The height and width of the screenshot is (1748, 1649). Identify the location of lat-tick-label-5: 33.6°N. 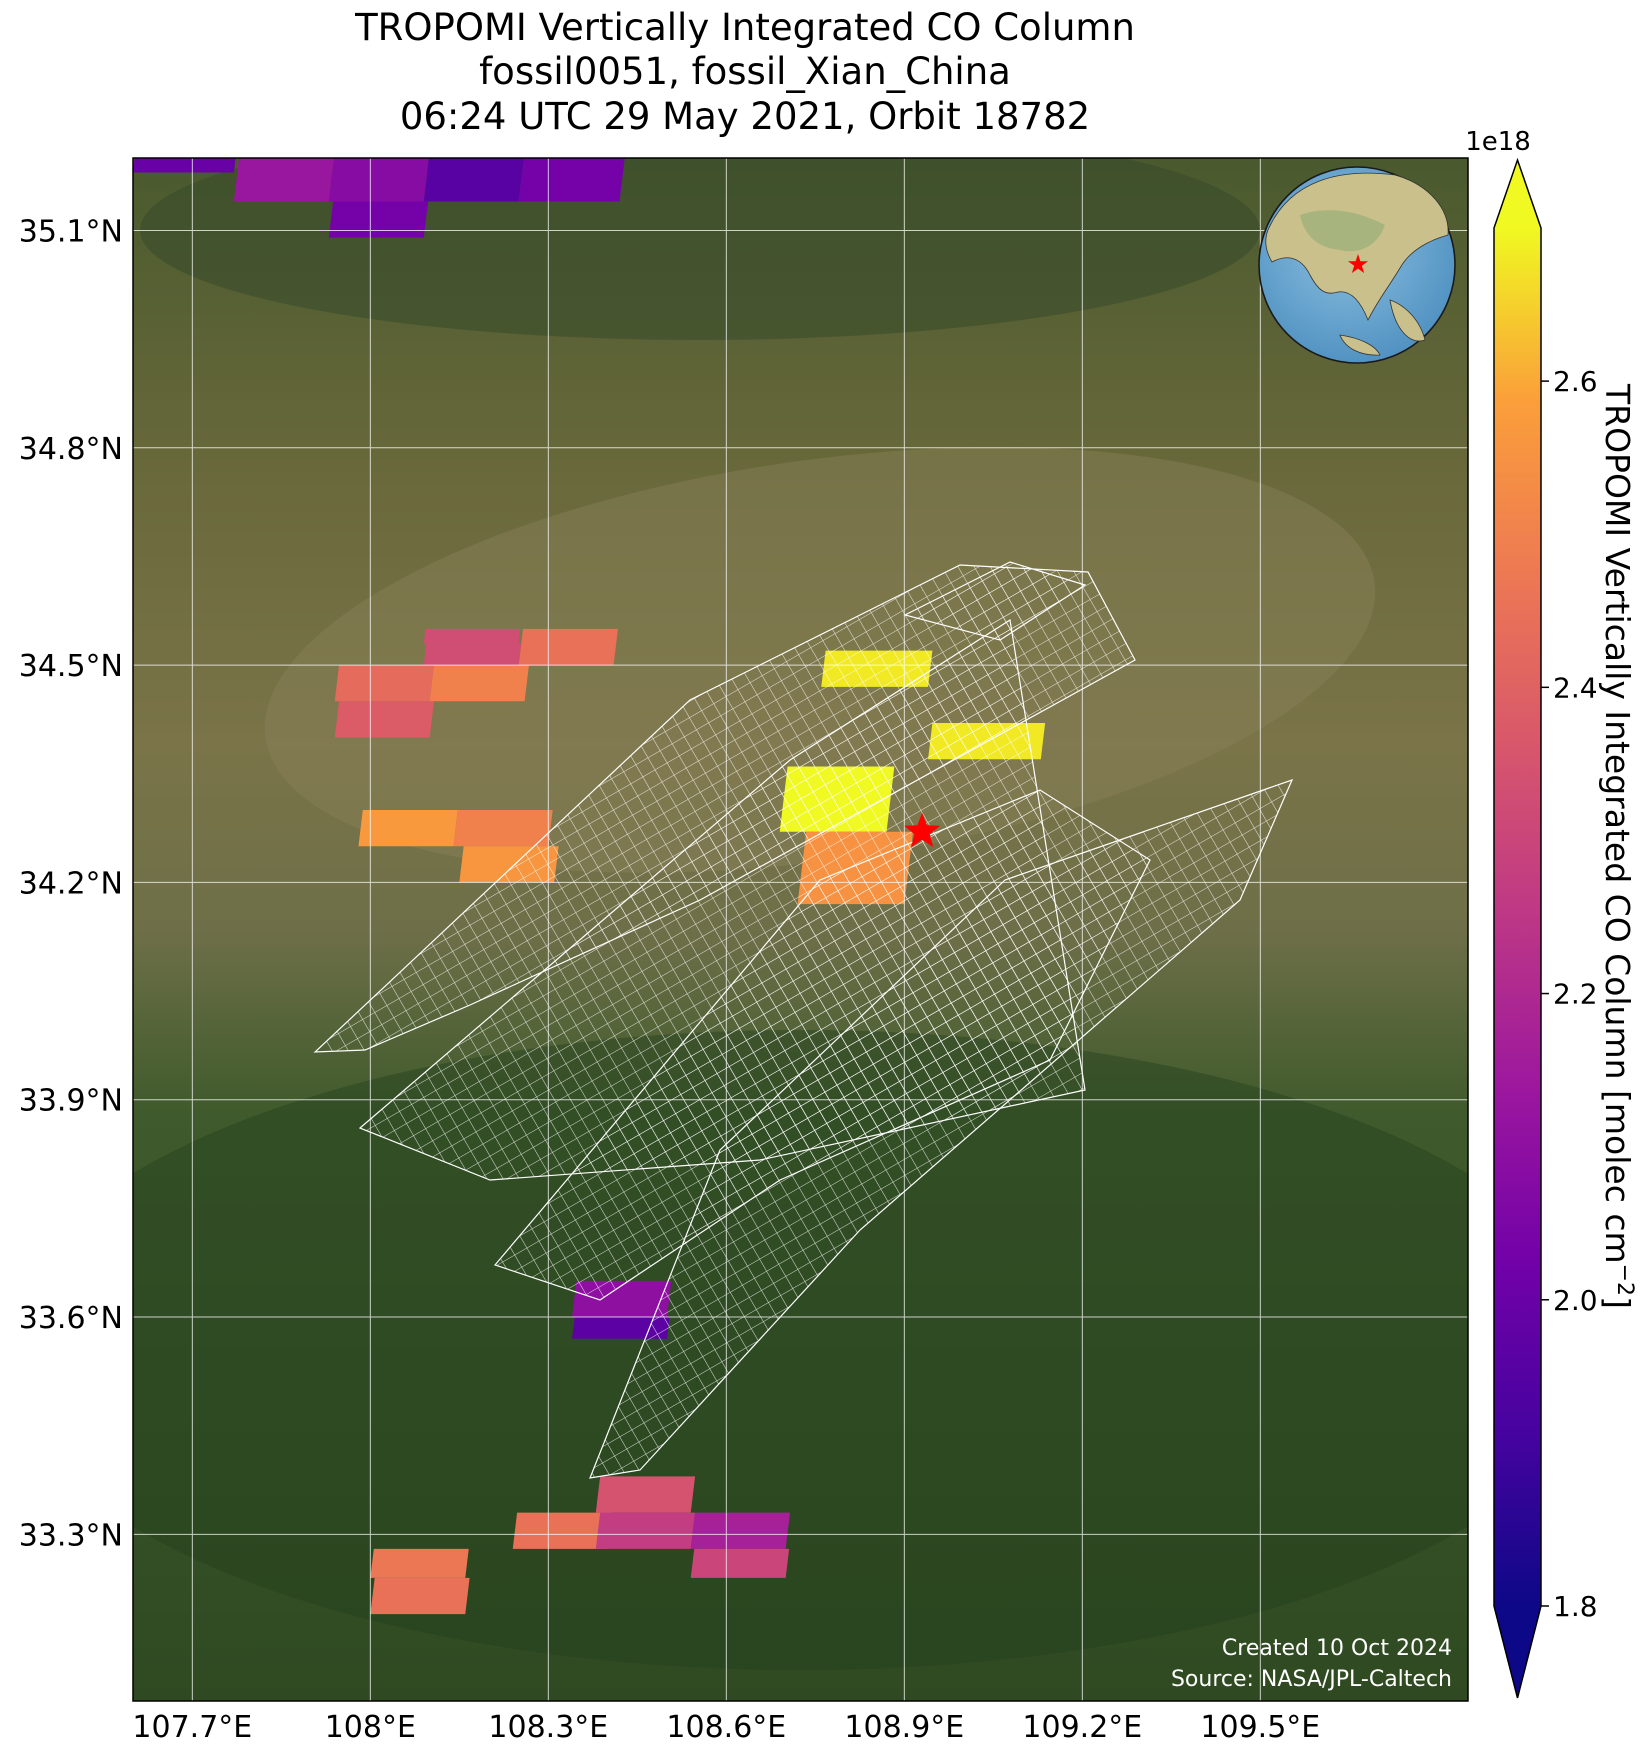
(71, 1318).